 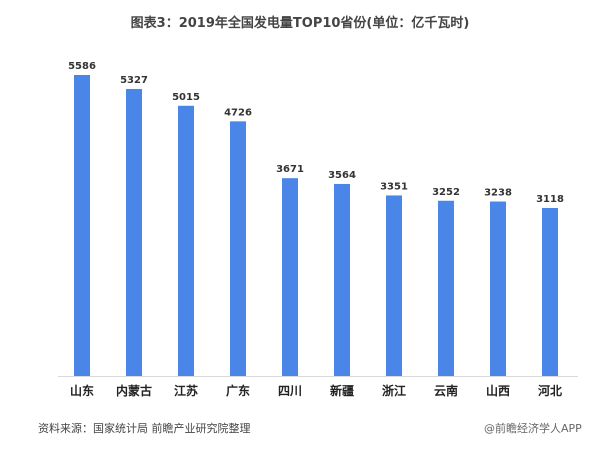 What do you see at coordinates (394, 186) in the screenshot?
I see `data-label: 3351` at bounding box center [394, 186].